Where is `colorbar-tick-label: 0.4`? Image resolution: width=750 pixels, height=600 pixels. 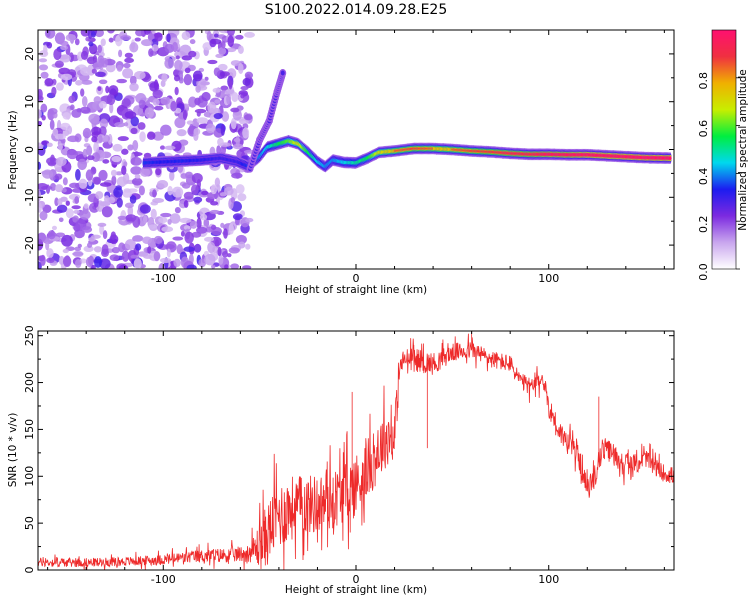
colorbar-tick-label: 0.4 is located at coordinates (703, 177).